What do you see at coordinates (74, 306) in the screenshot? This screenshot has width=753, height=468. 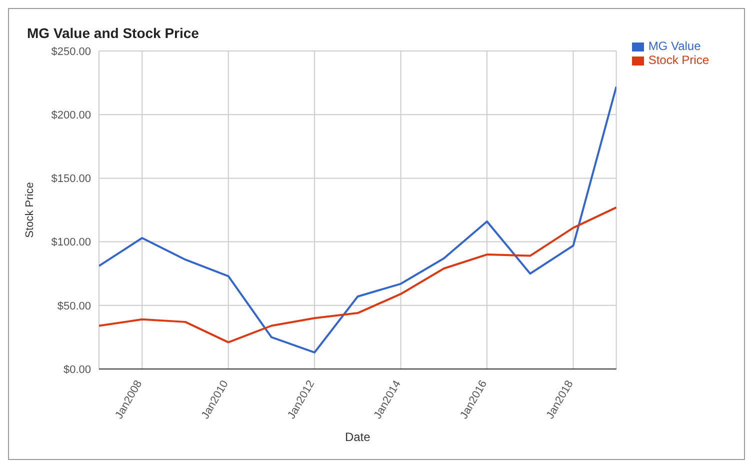 I see `y-tick-label: $50.00` at bounding box center [74, 306].